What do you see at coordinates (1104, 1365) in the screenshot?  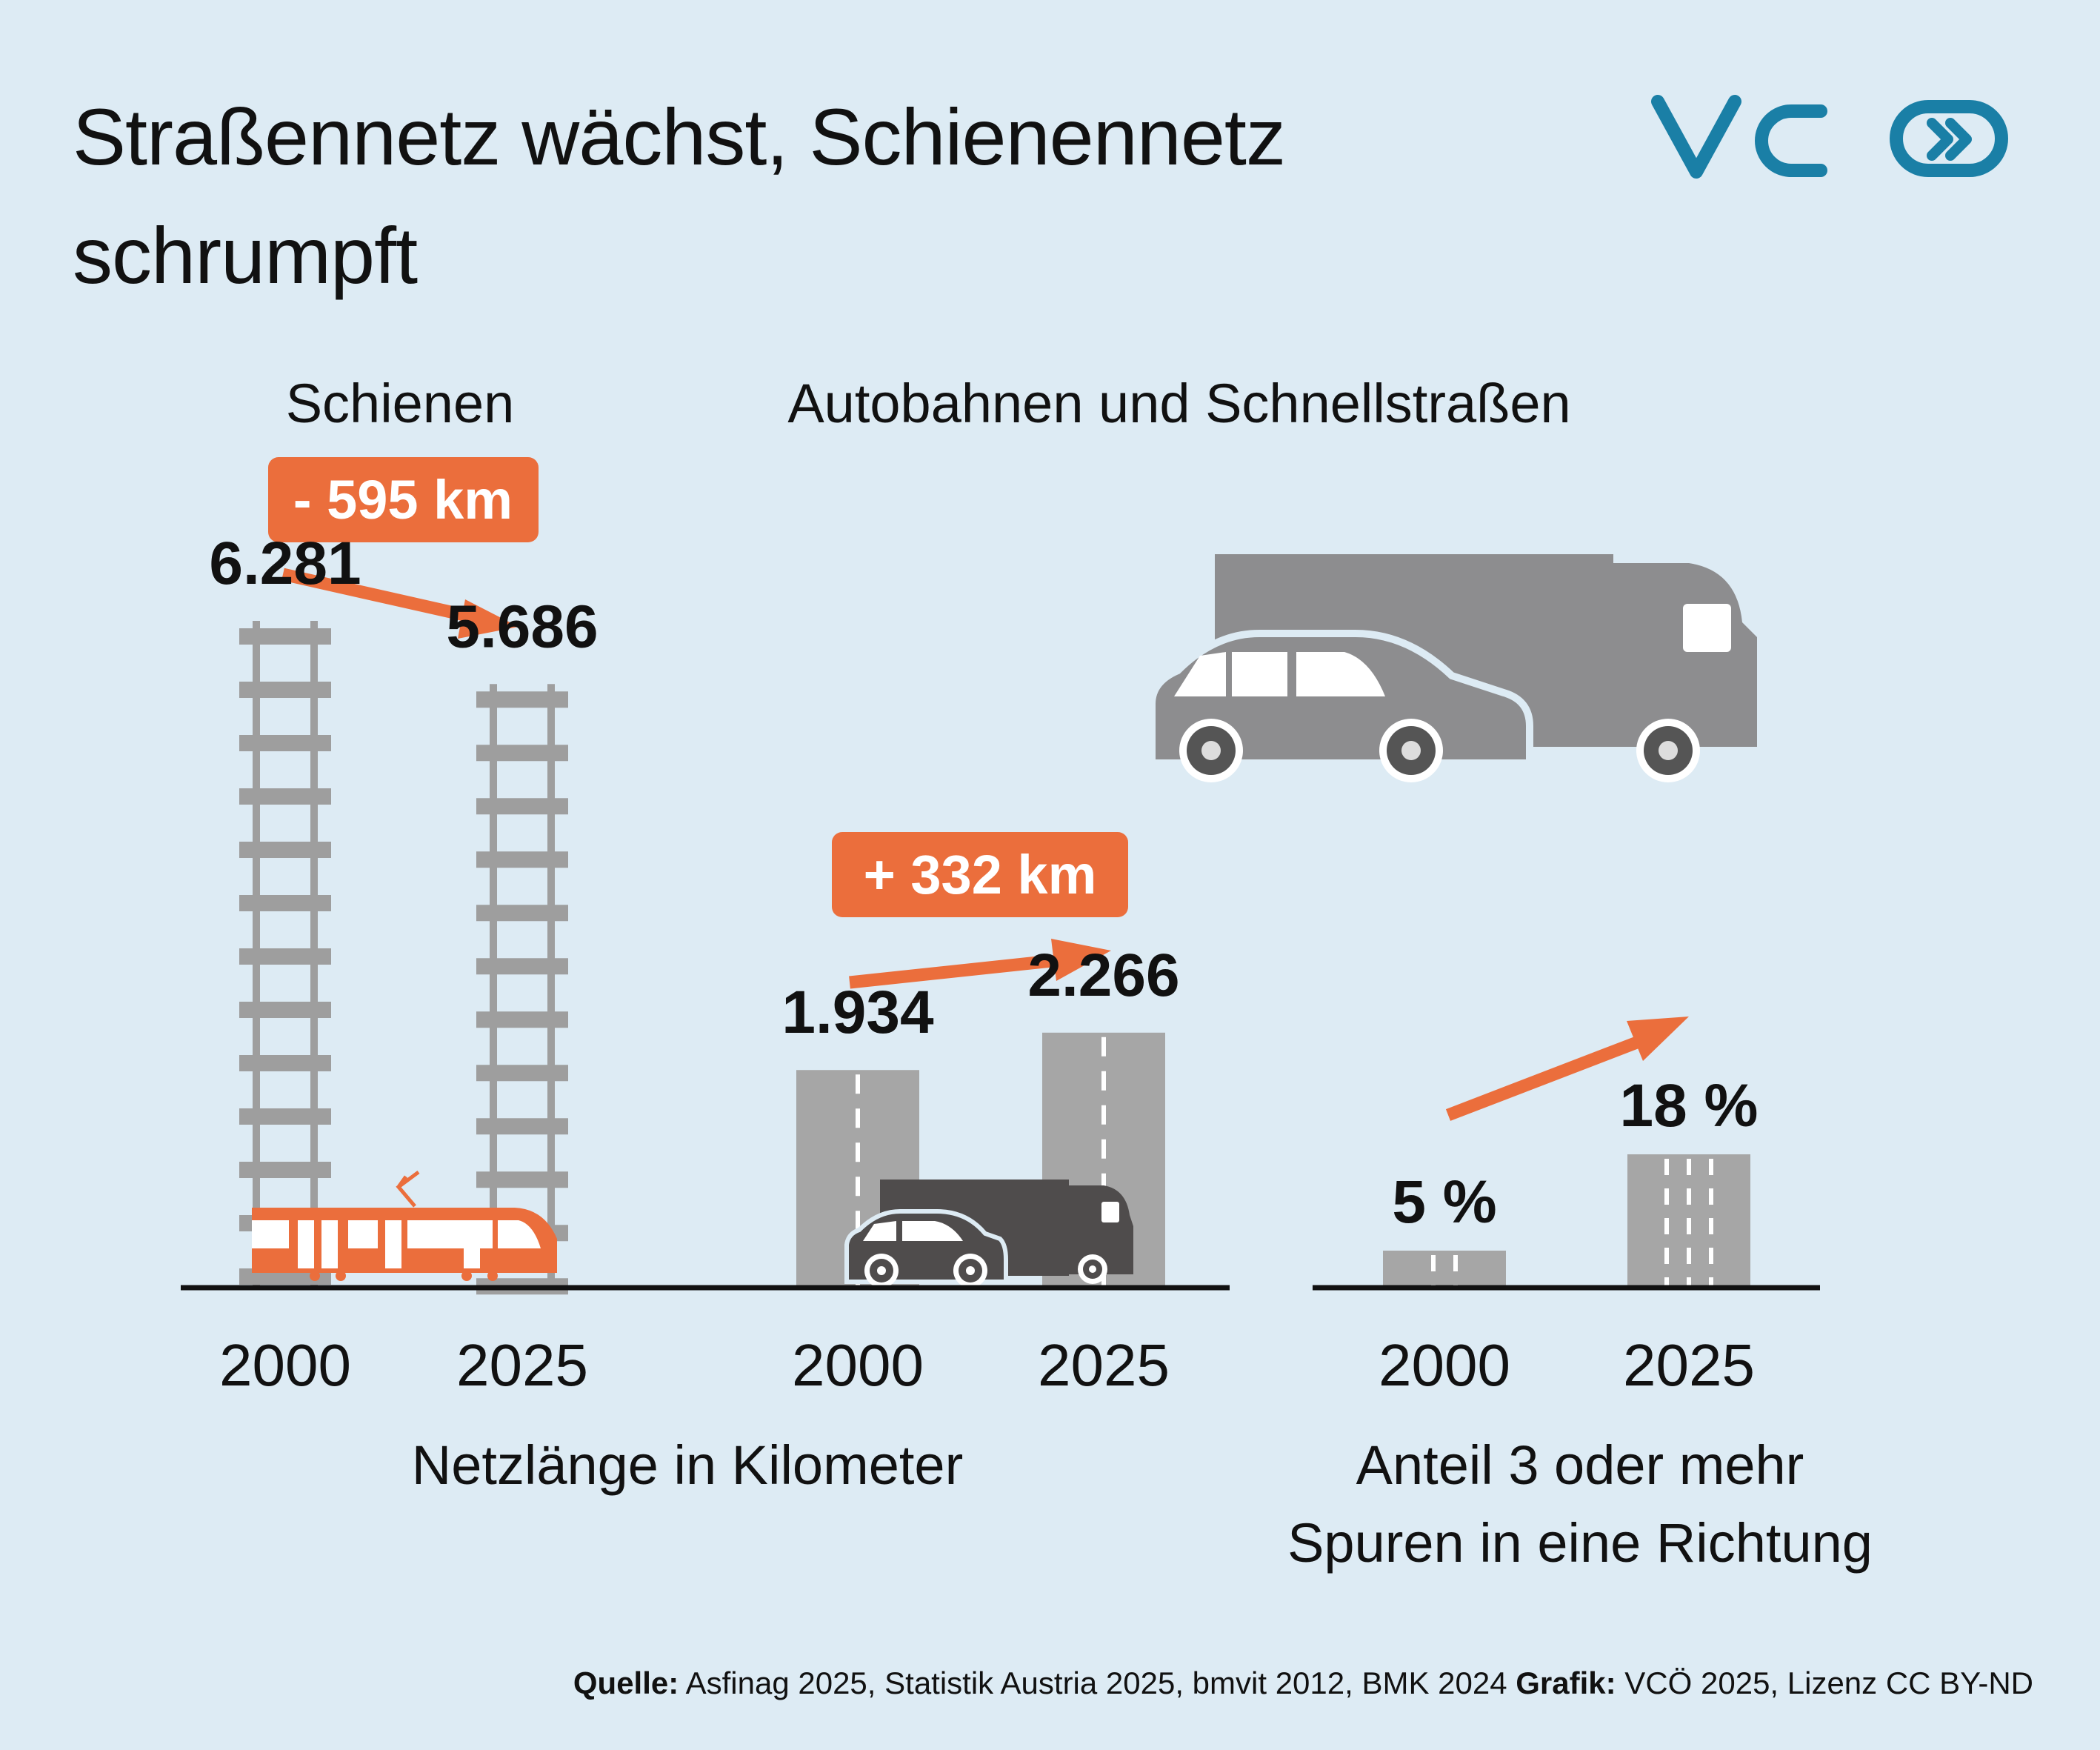 I see `road-year-label: 2025` at bounding box center [1104, 1365].